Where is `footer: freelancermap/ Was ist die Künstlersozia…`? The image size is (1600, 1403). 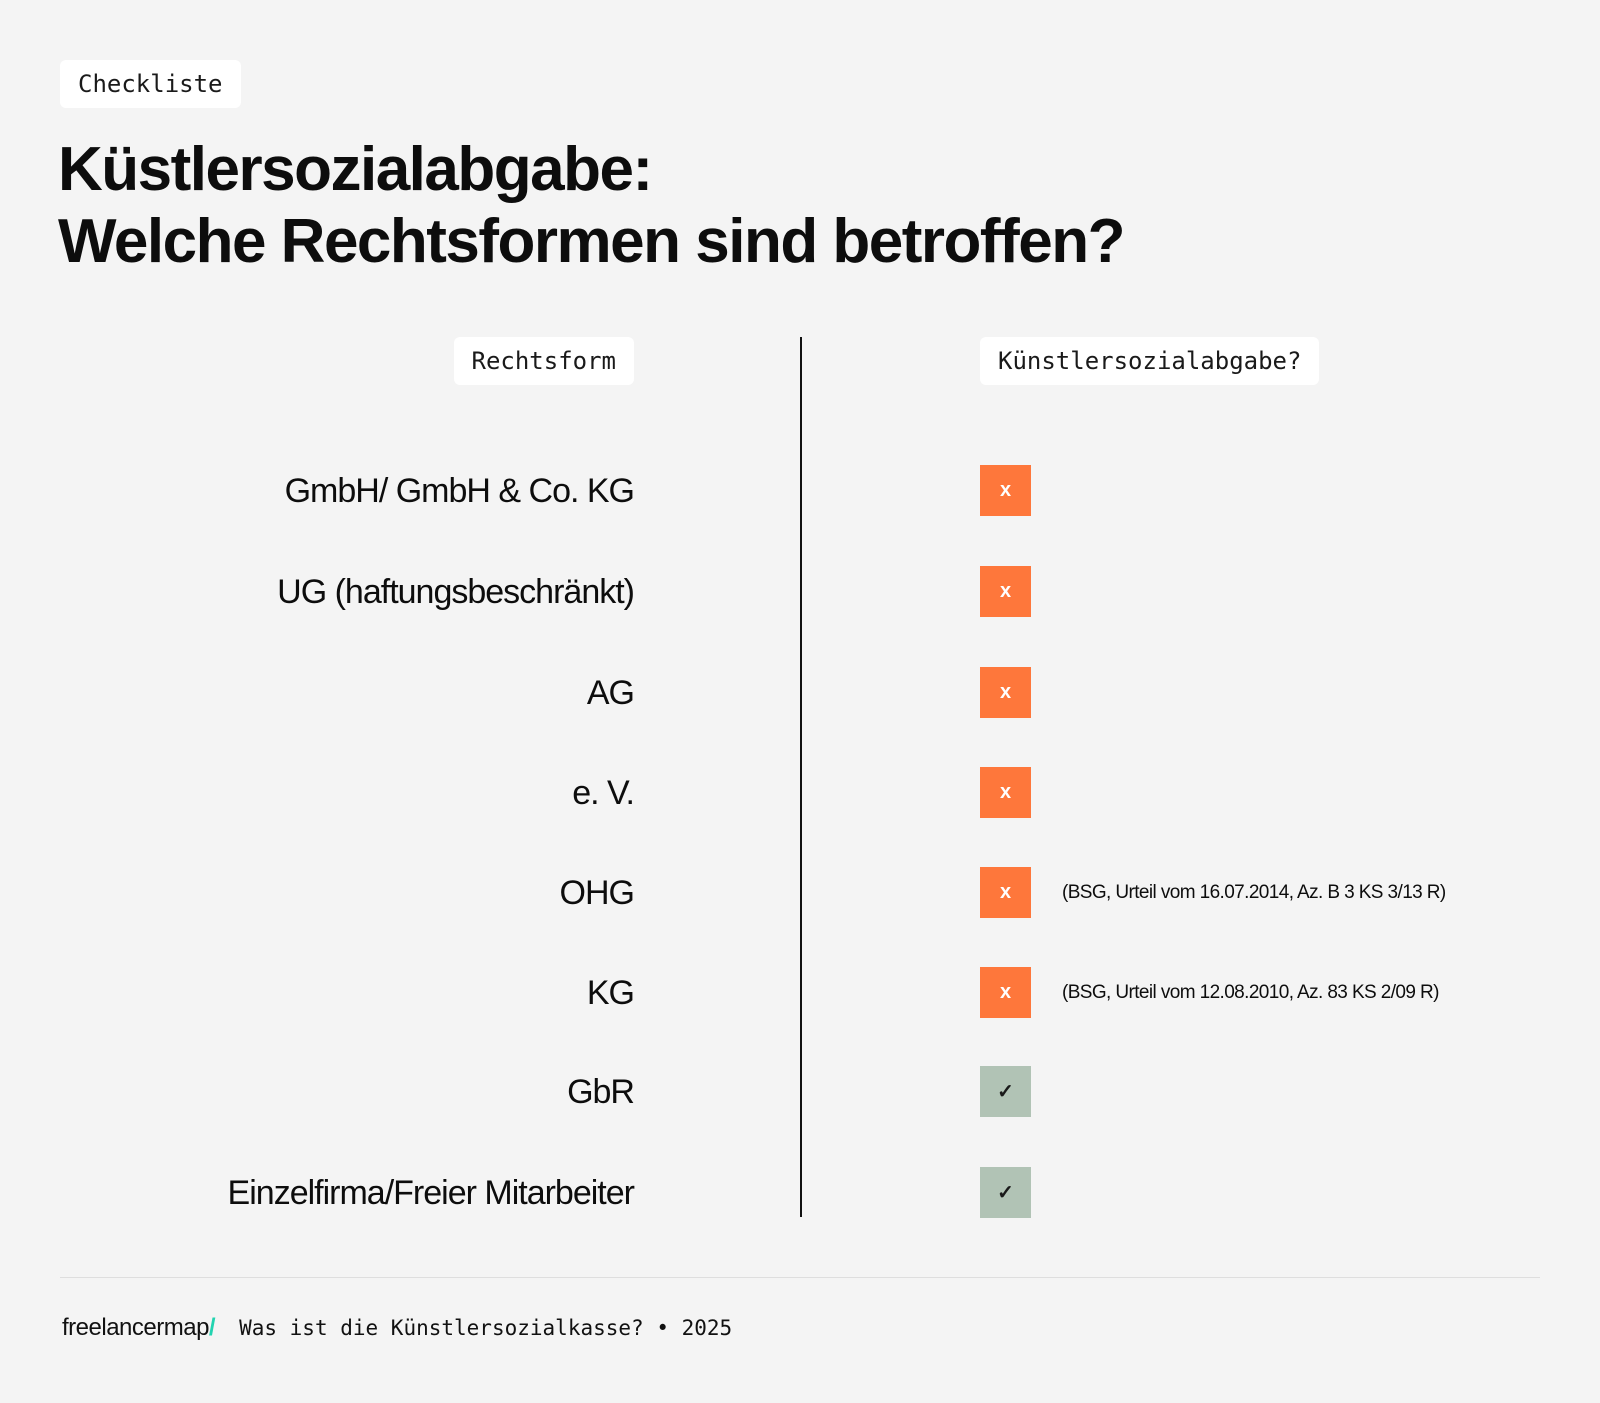
footer: freelancermap/ Was ist die Künstlersozia… is located at coordinates (397, 1328).